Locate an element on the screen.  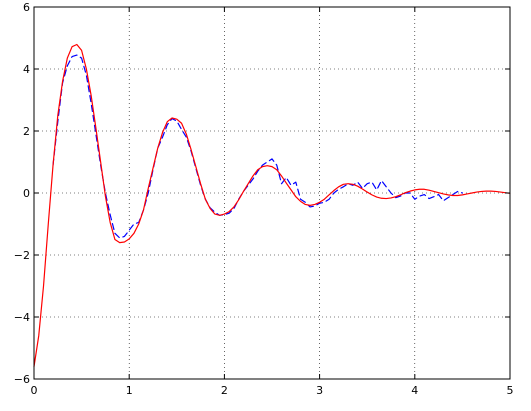
y-tick-label: −6 is located at coordinates (22, 379).